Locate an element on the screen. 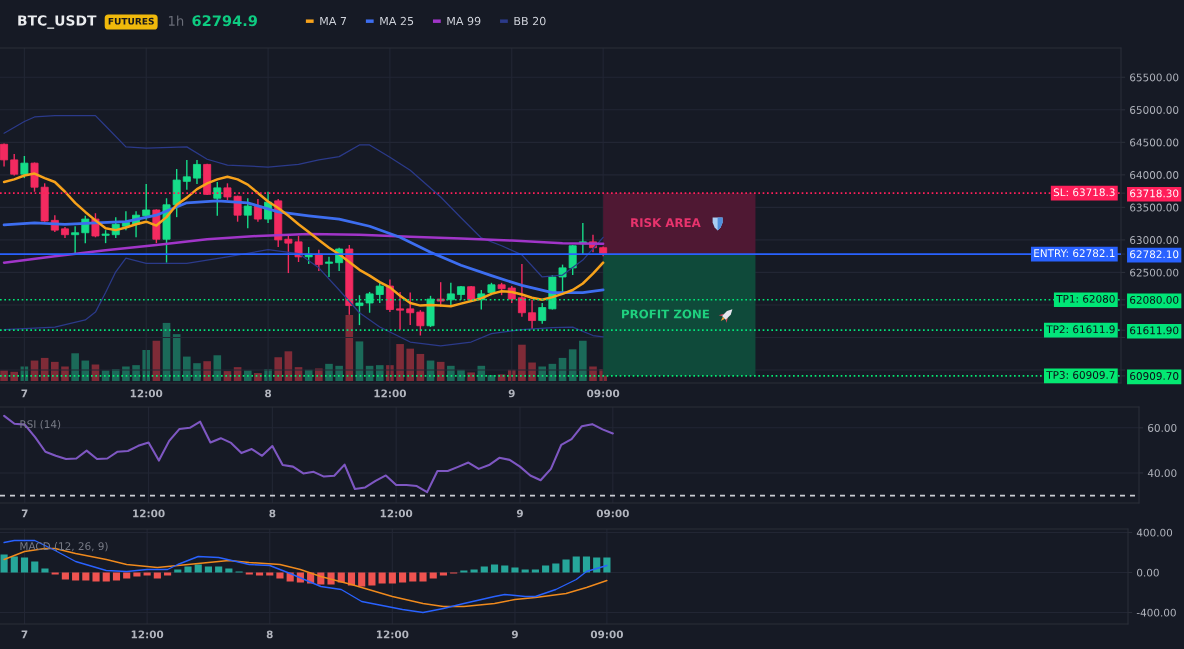 The height and width of the screenshot is (649, 1184). x-tick-label: 8 is located at coordinates (269, 634).